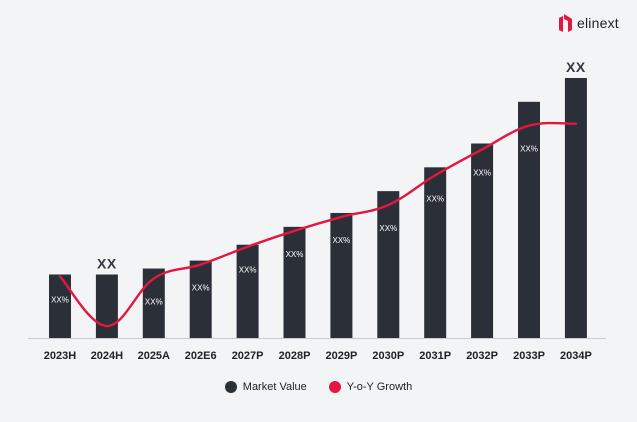 The height and width of the screenshot is (422, 637). Describe the element at coordinates (60, 356) in the screenshot. I see `x-tick-label: 2023H` at that location.